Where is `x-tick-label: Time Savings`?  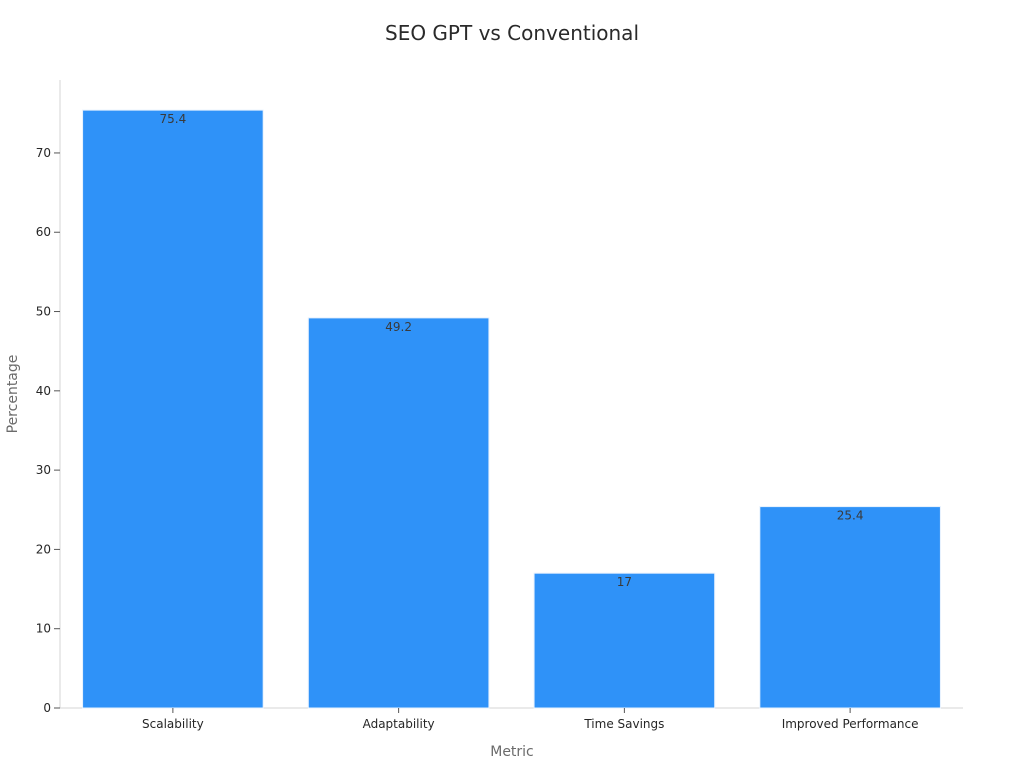
x-tick-label: Time Savings is located at coordinates (623, 724).